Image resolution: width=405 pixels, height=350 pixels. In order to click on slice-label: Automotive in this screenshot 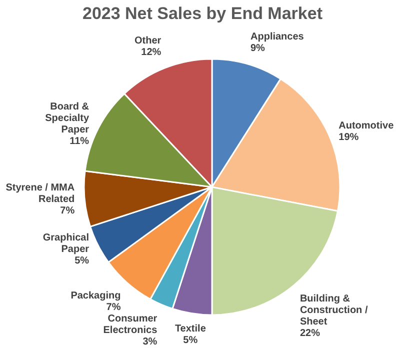, I will do `click(366, 126)`.